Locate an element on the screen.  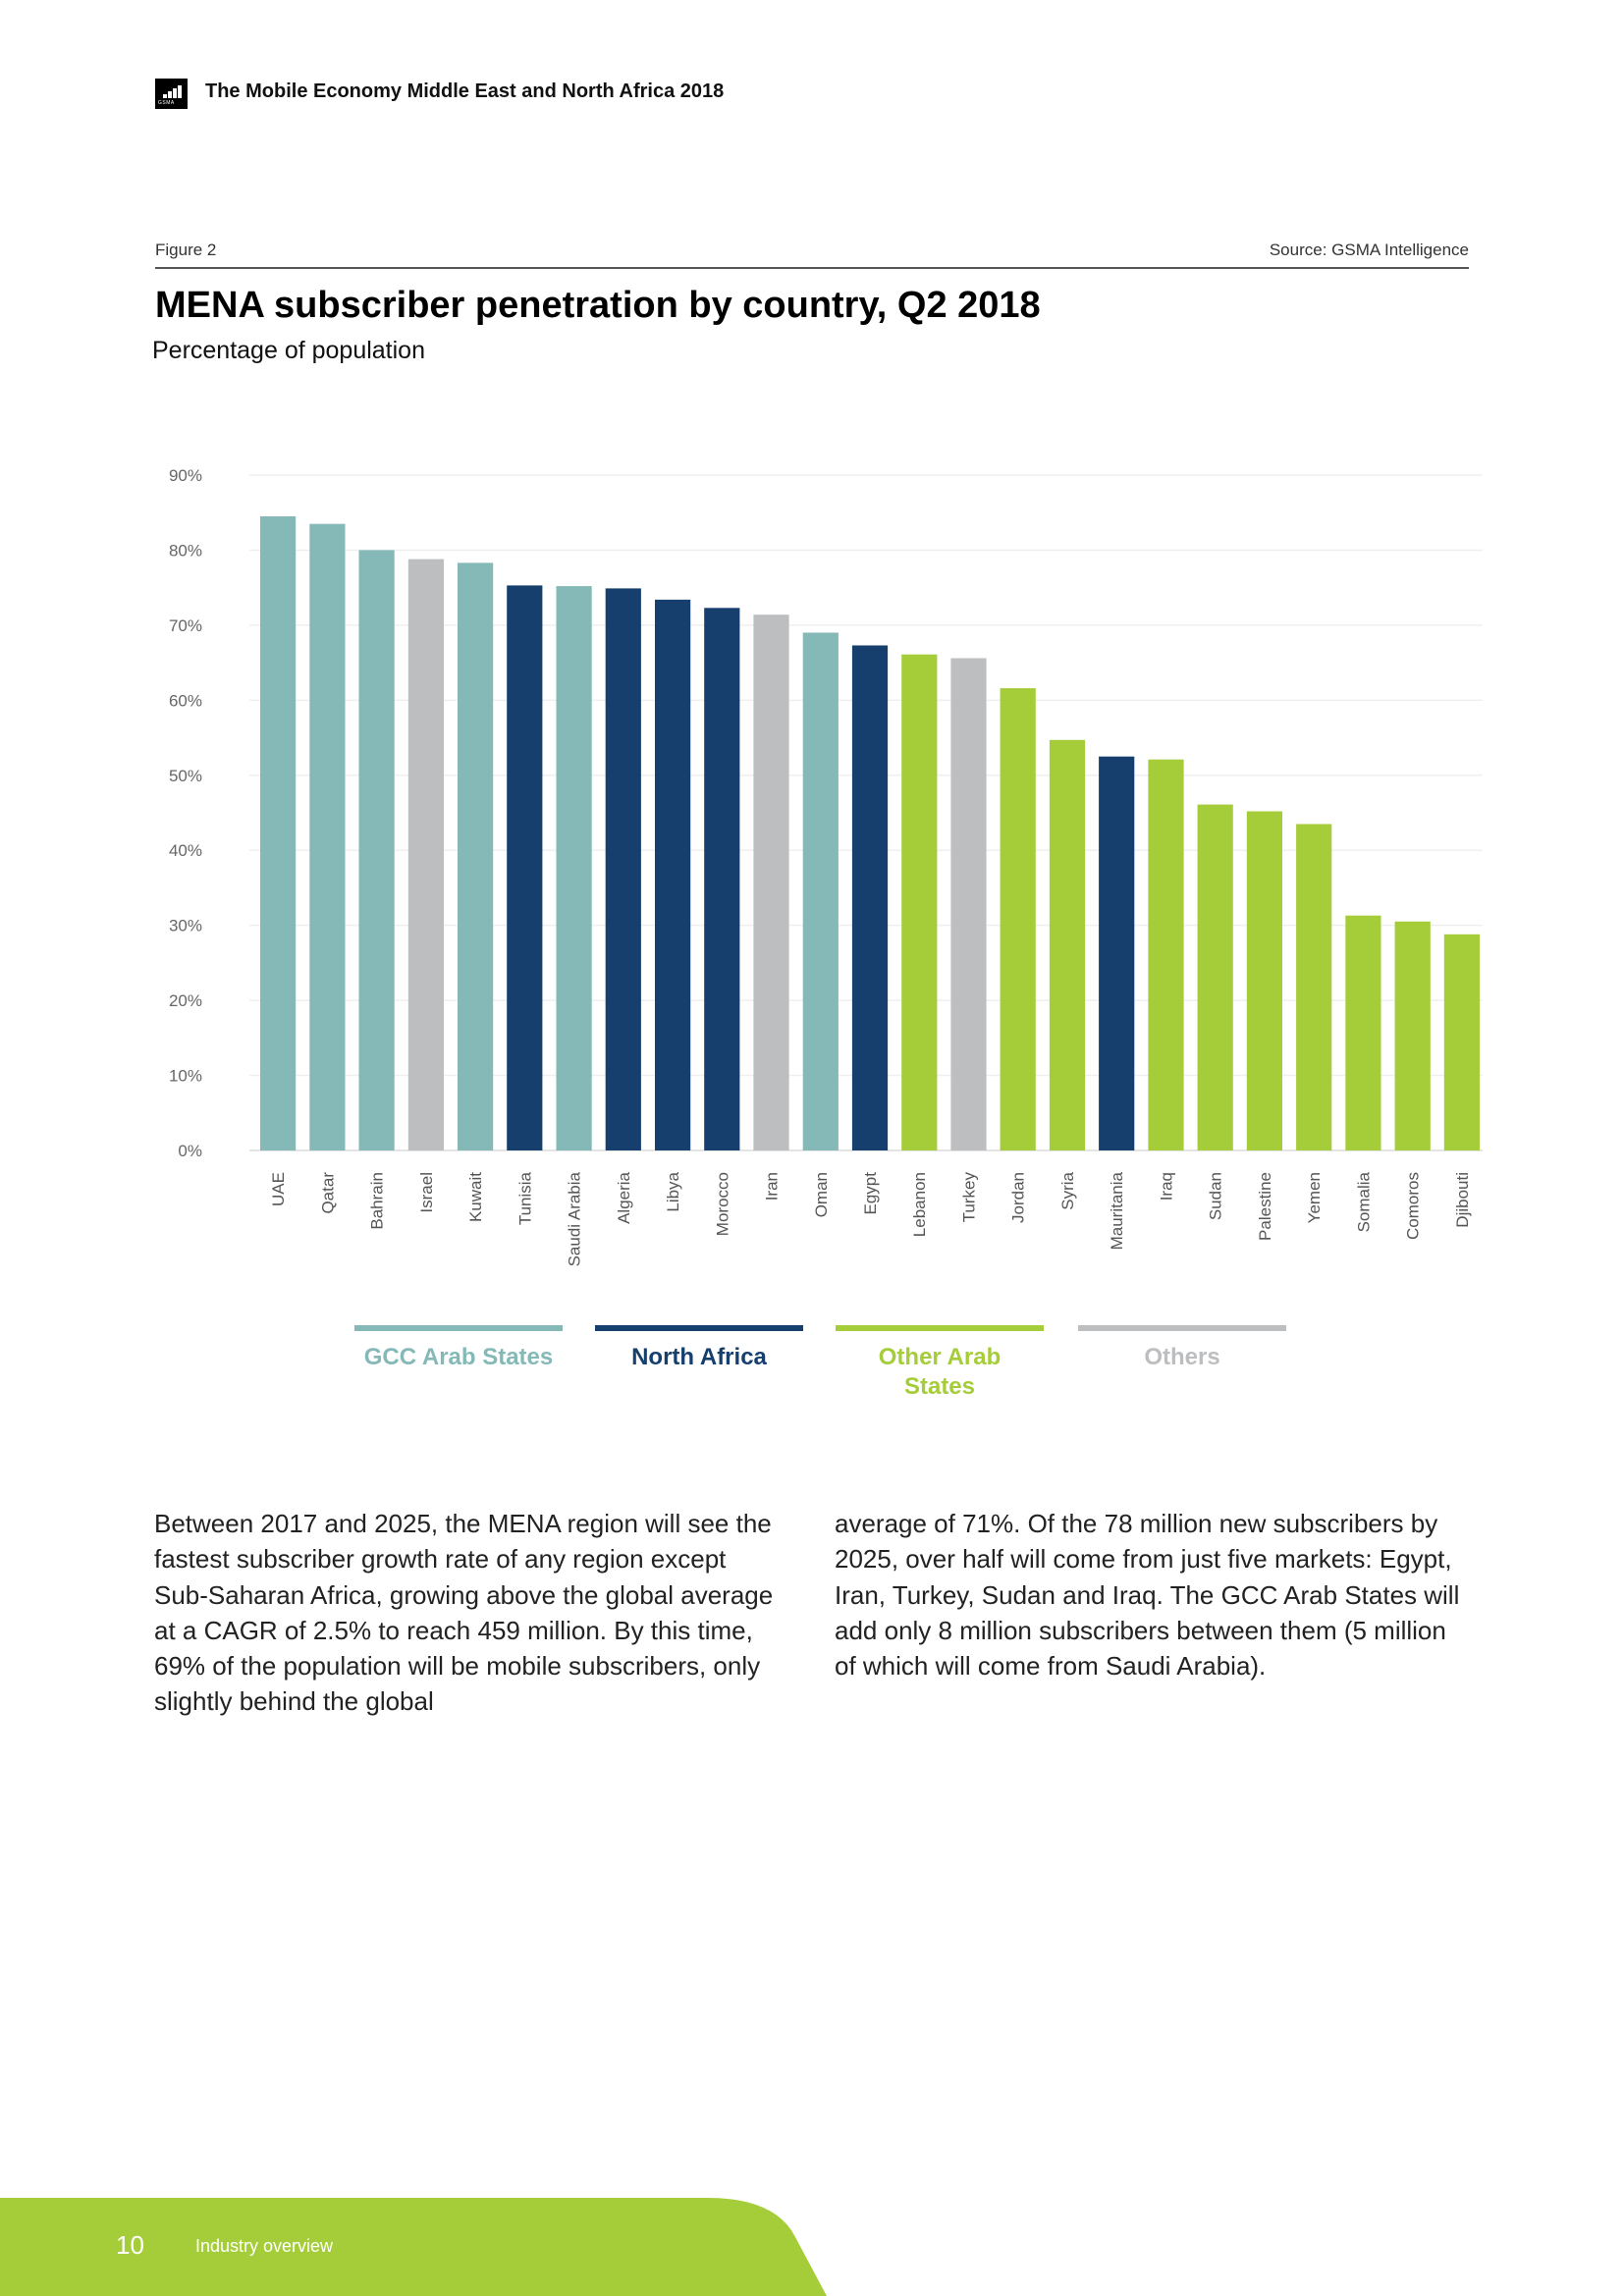
legend-swatch-other-arab is located at coordinates (940, 1328).